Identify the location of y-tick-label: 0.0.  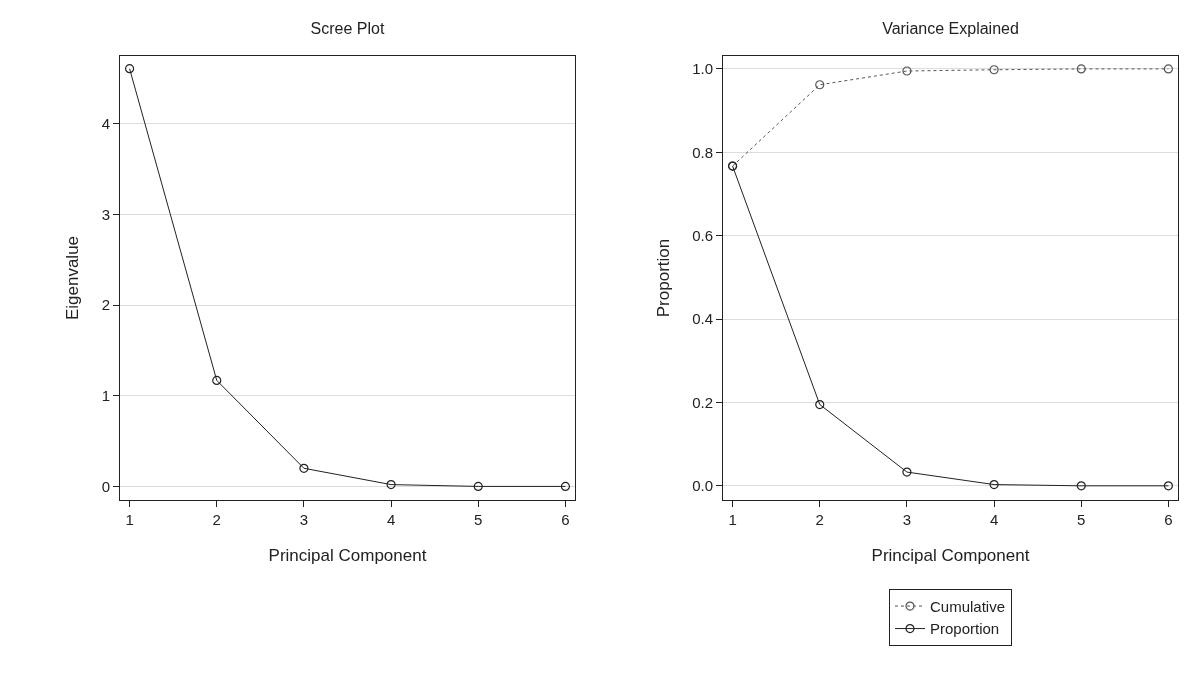
(702, 486).